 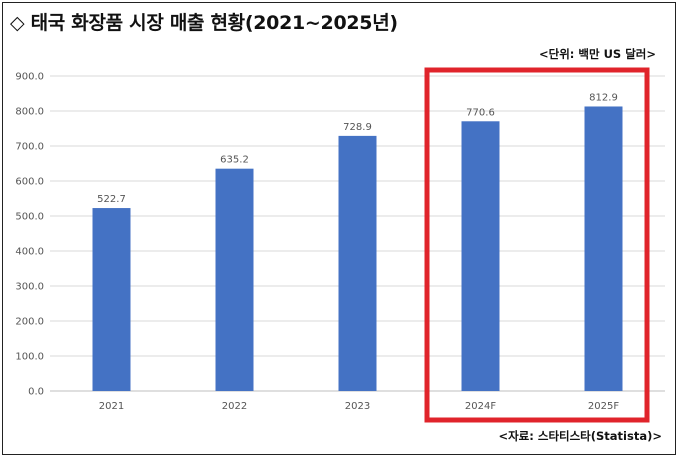 What do you see at coordinates (357, 127) in the screenshot?
I see `data-label-2023: 728.9` at bounding box center [357, 127].